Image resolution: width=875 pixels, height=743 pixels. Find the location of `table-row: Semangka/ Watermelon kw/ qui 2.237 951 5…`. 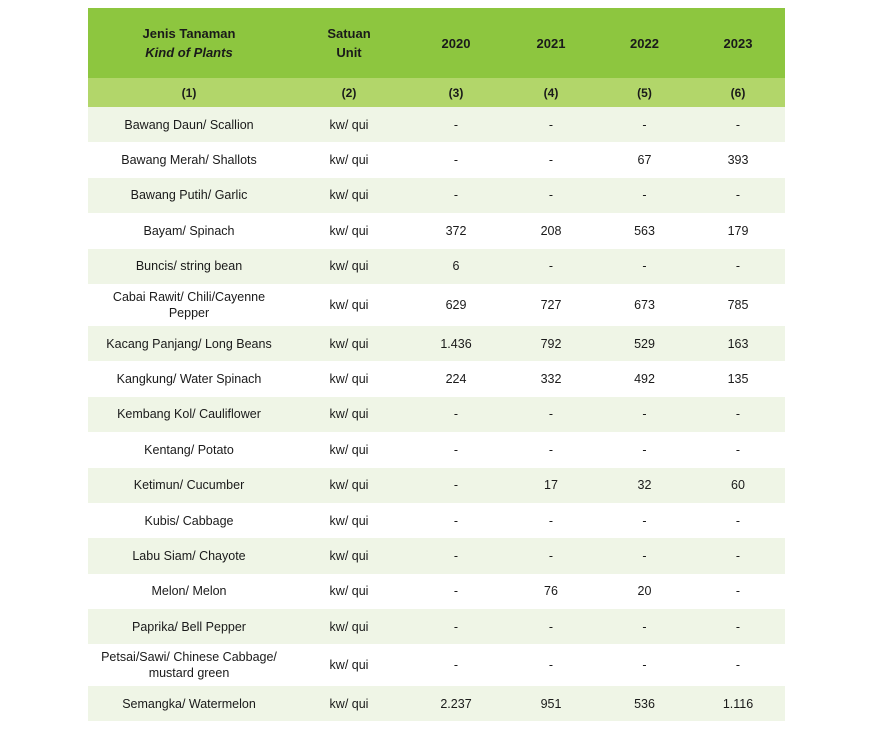

table-row: Semangka/ Watermelon kw/ qui 2.237 951 5… is located at coordinates (436, 704).